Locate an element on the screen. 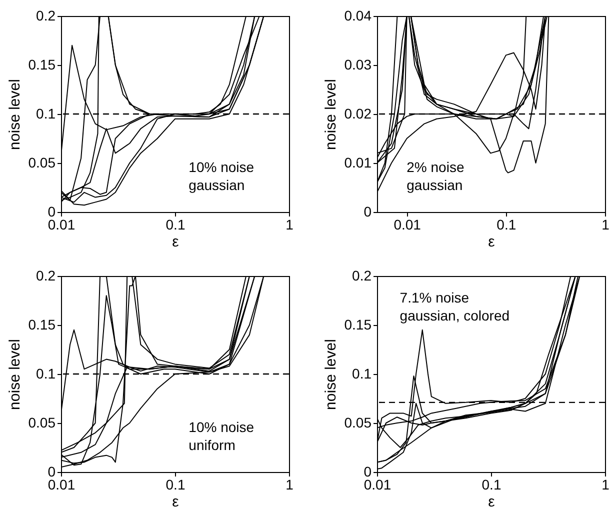 The image size is (616, 512). annotation: 7.1% noise is located at coordinates (435, 298).